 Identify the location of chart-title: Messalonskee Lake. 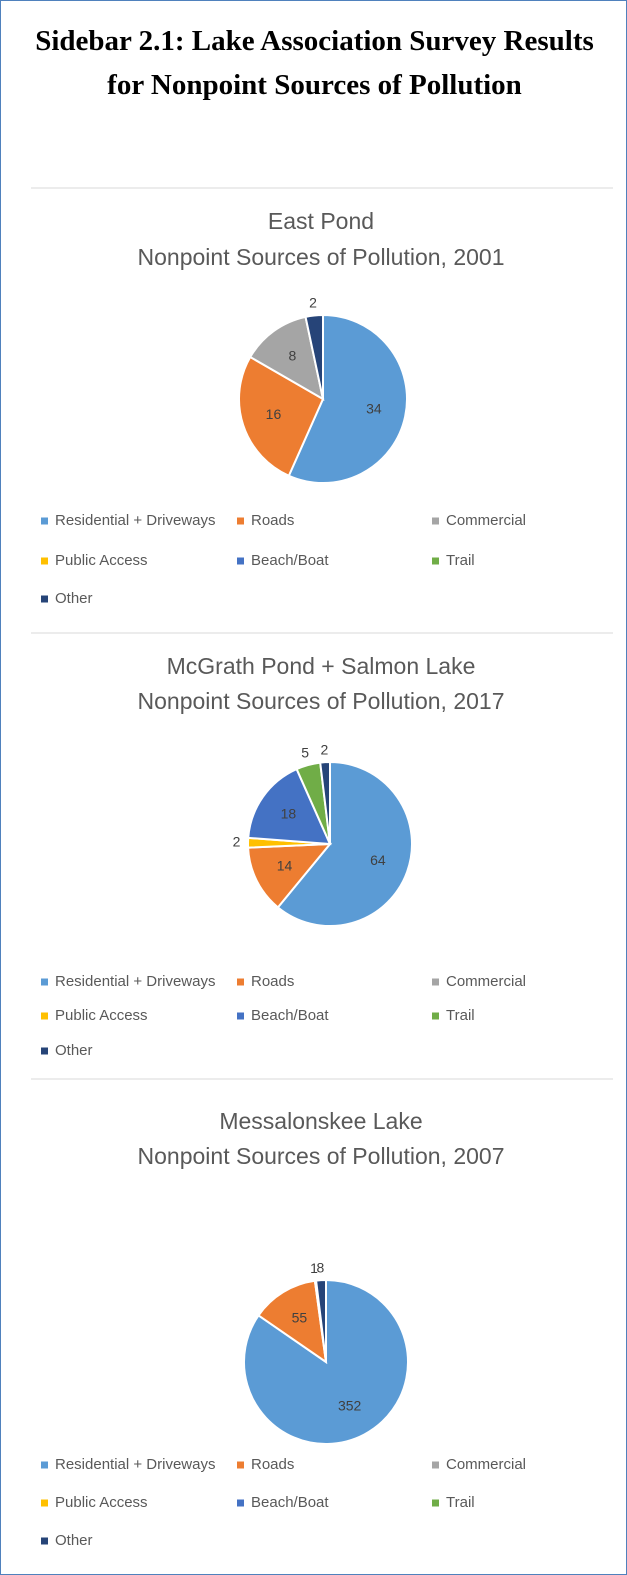
(320, 1121).